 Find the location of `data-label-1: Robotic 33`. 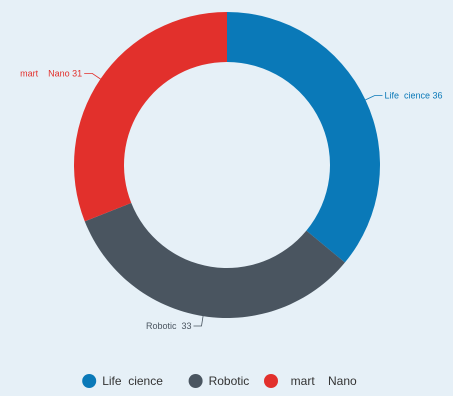

data-label-1: Robotic 33 is located at coordinates (169, 326).